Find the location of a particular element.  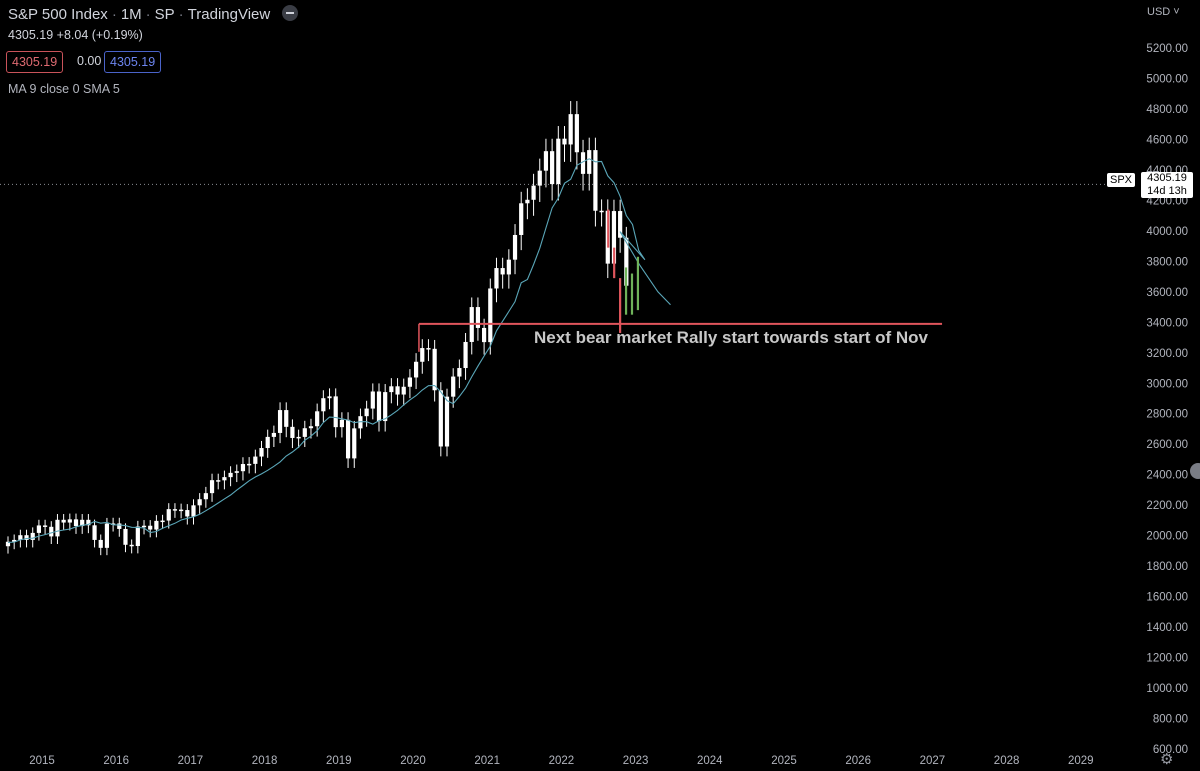

currency-selector: USD ˅ is located at coordinates (1163, 12).